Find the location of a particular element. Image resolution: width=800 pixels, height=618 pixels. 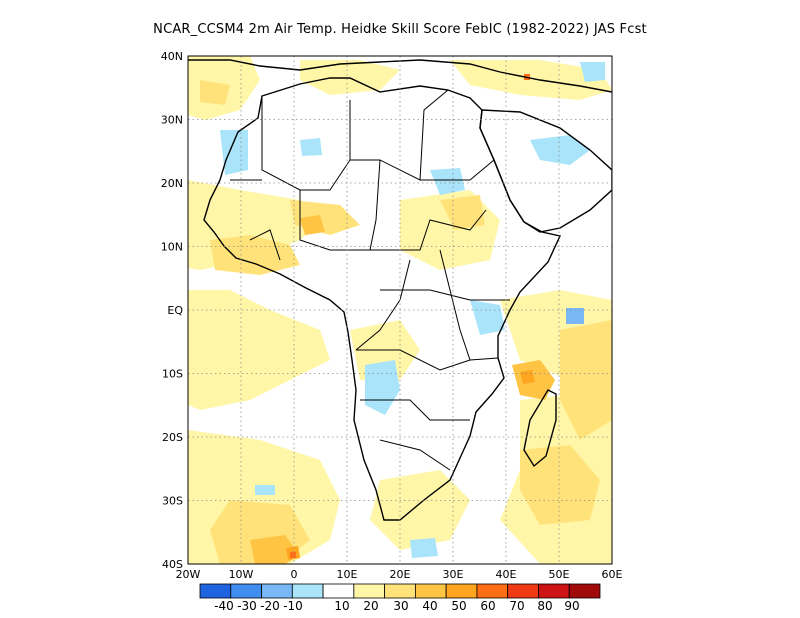

latitude-labels: 40N 30N 20N 10N EQ 10S 20S 30S 40S is located at coordinates (172, 310).